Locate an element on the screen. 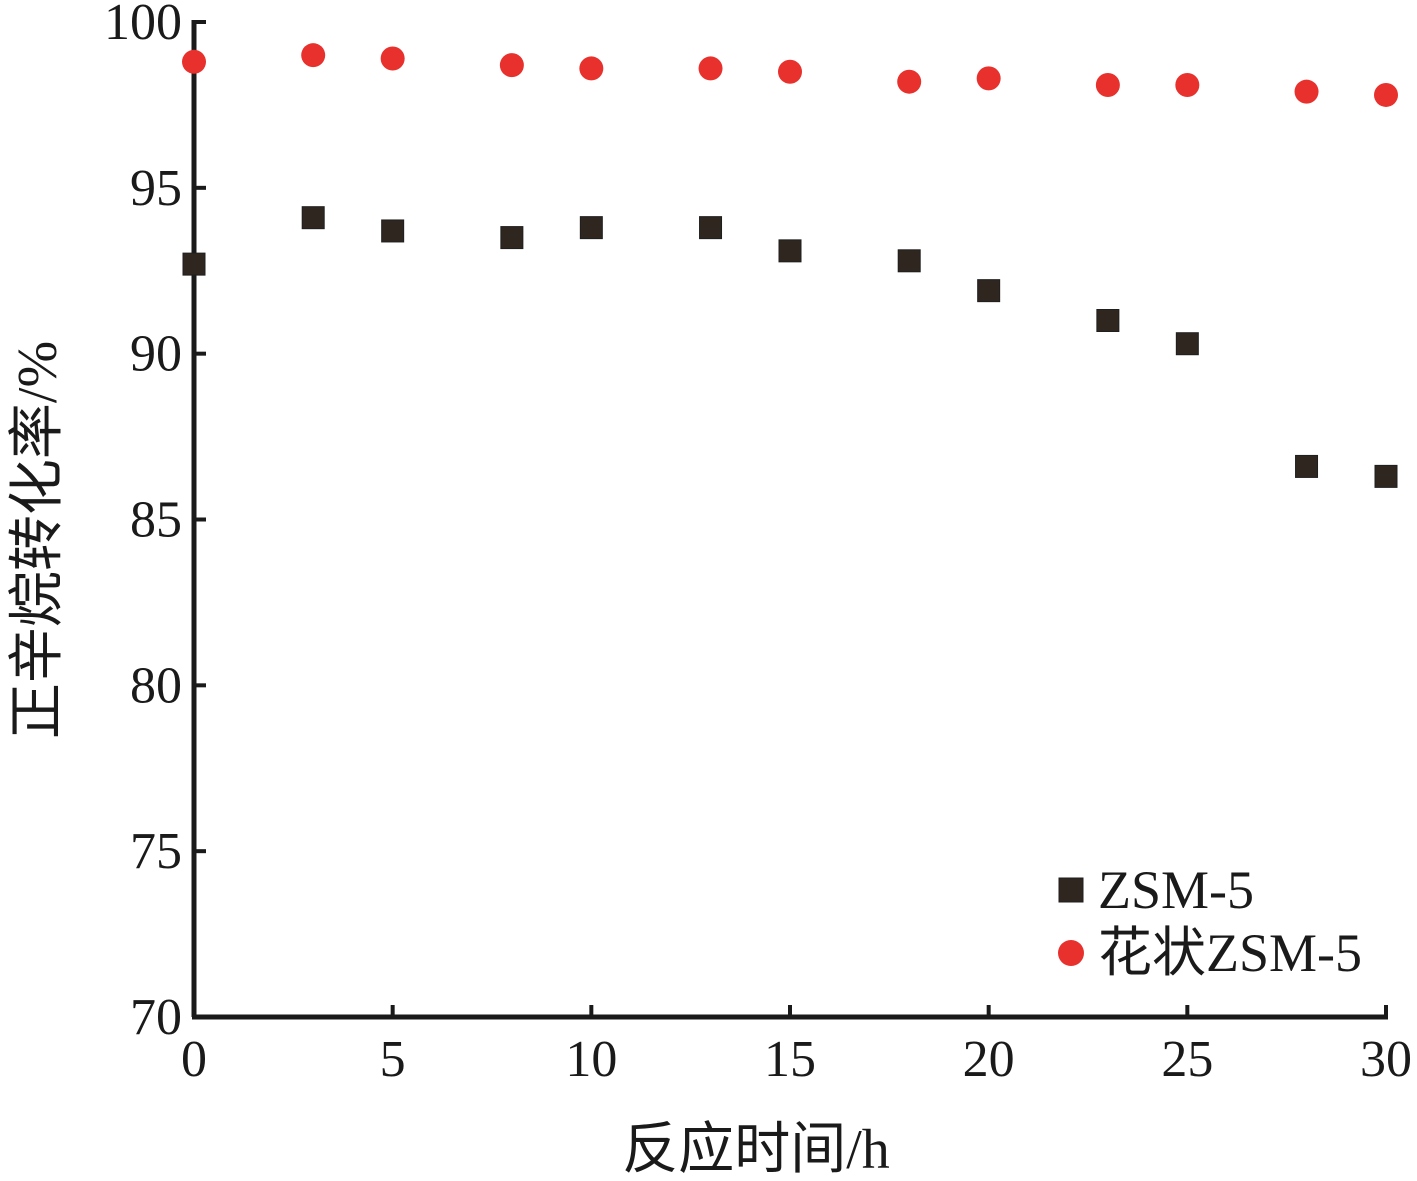 The height and width of the screenshot is (1181, 1417). y-tick-label: 90 is located at coordinates (156, 354).